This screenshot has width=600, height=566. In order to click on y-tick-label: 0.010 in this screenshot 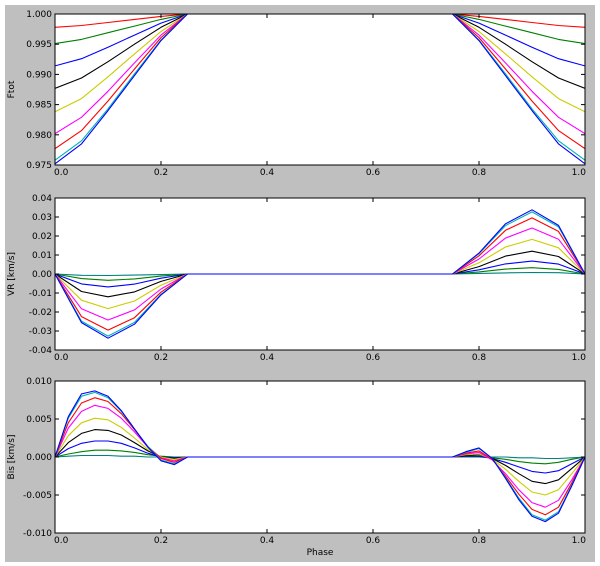, I will do `click(39, 382)`.